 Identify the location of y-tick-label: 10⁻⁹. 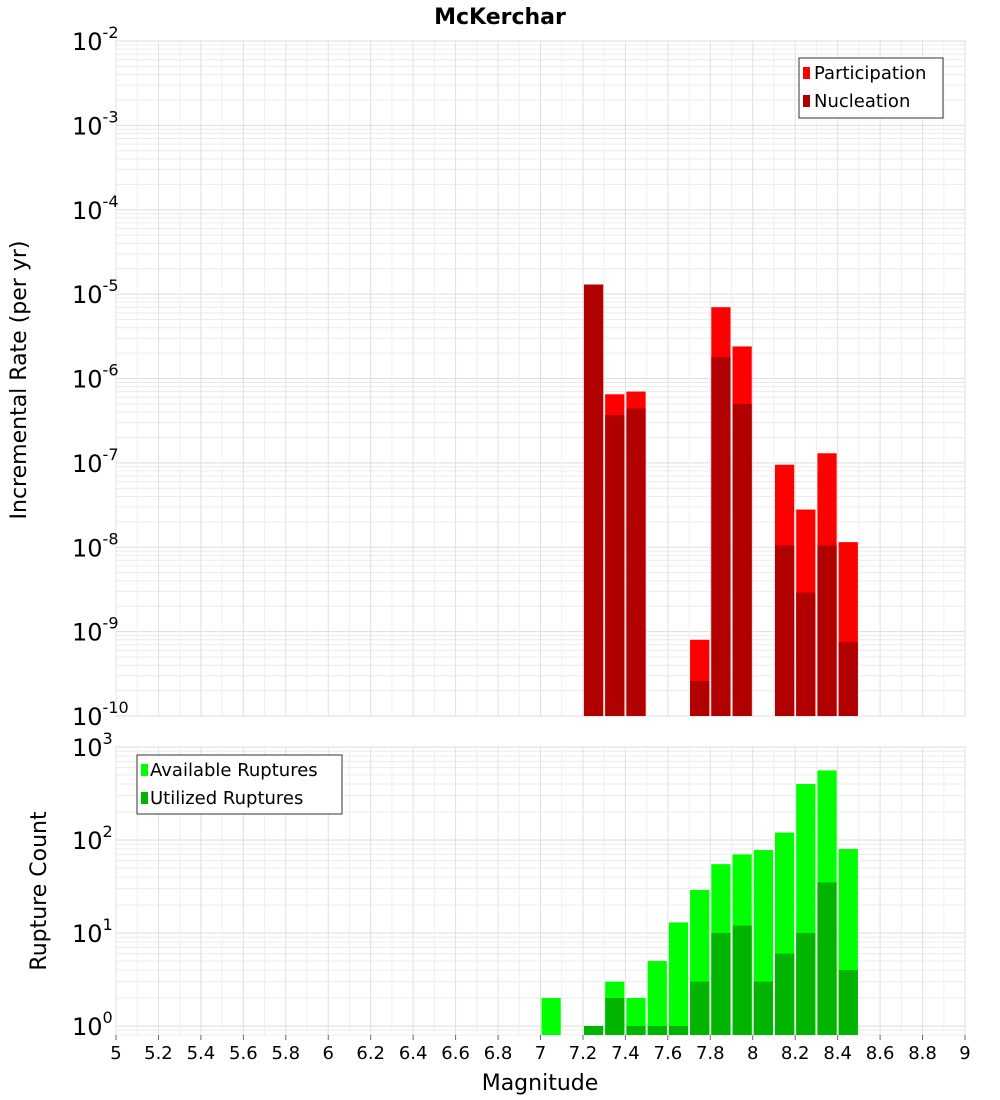
(95, 630).